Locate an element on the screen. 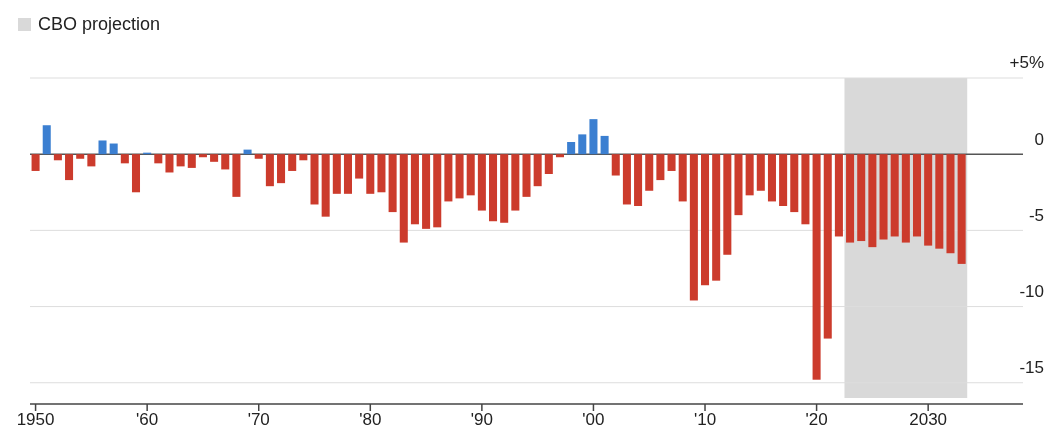 The width and height of the screenshot is (1064, 438). legend-label: CBO projection is located at coordinates (99, 23).